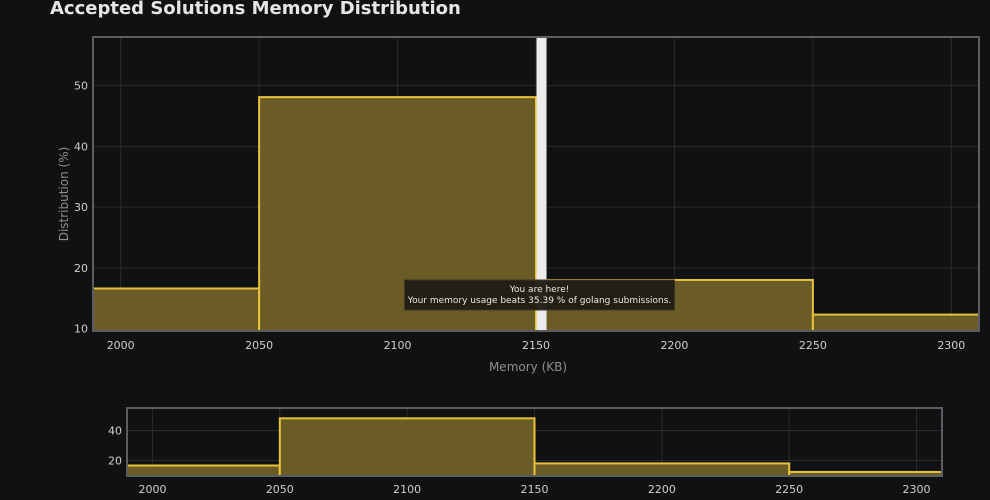  Describe the element at coordinates (917, 489) in the screenshot. I see `overview-x-tick-label: 2300` at that location.